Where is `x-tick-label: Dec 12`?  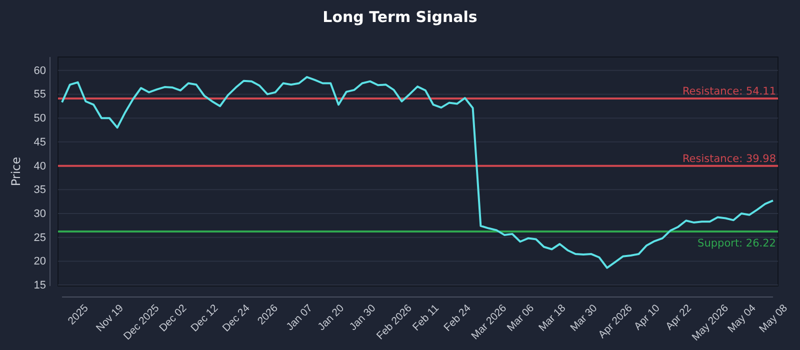
x-tick-label: Dec 12 is located at coordinates (204, 318).